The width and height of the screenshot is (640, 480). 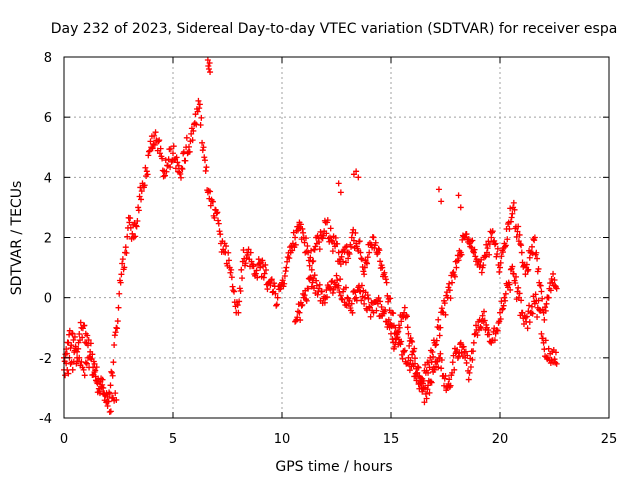 I want to click on y-tick-label: 8, so click(x=48, y=58).